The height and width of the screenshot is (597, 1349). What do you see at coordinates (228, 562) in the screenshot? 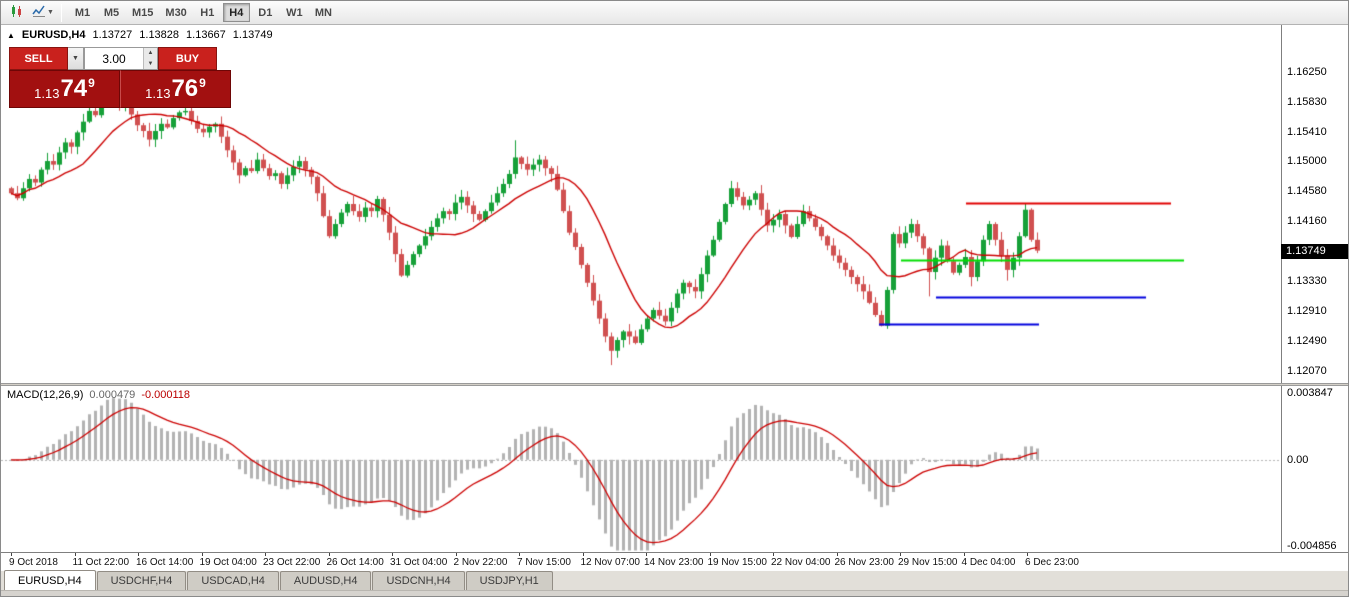
I see `time-axis-label: 19 Oct 04:00` at bounding box center [228, 562].